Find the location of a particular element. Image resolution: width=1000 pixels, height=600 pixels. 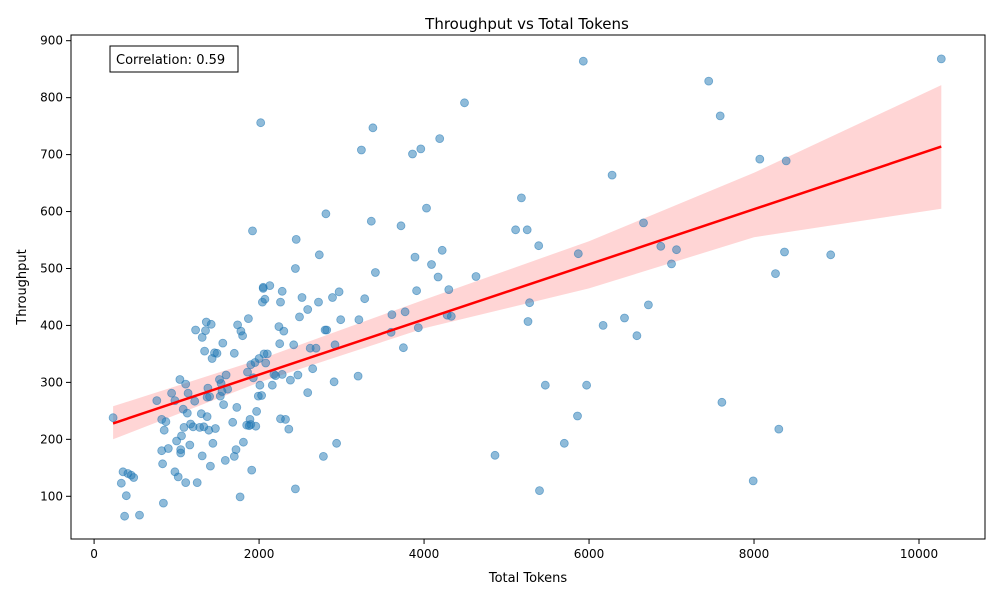

x-tick-label: 4000 is located at coordinates (424, 554).